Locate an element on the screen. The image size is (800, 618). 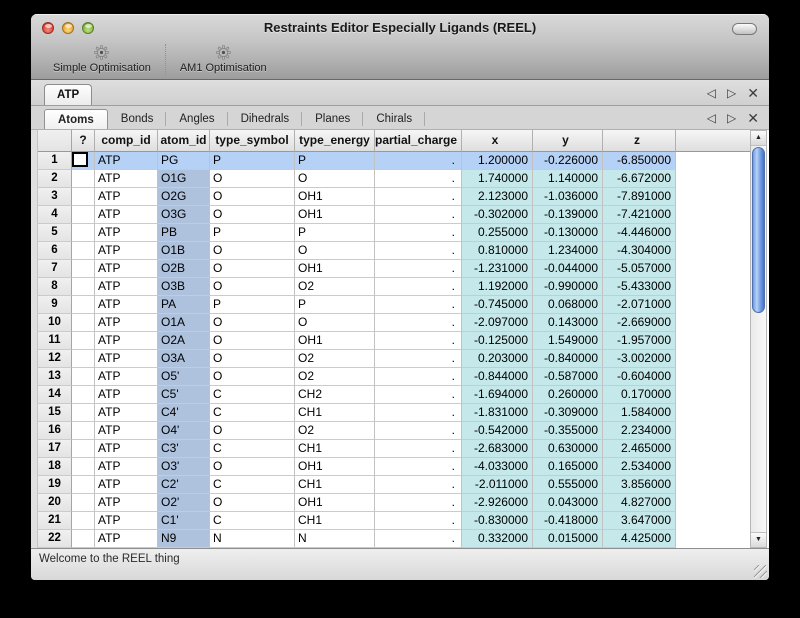
row-number: 20 is located at coordinates (55, 503).